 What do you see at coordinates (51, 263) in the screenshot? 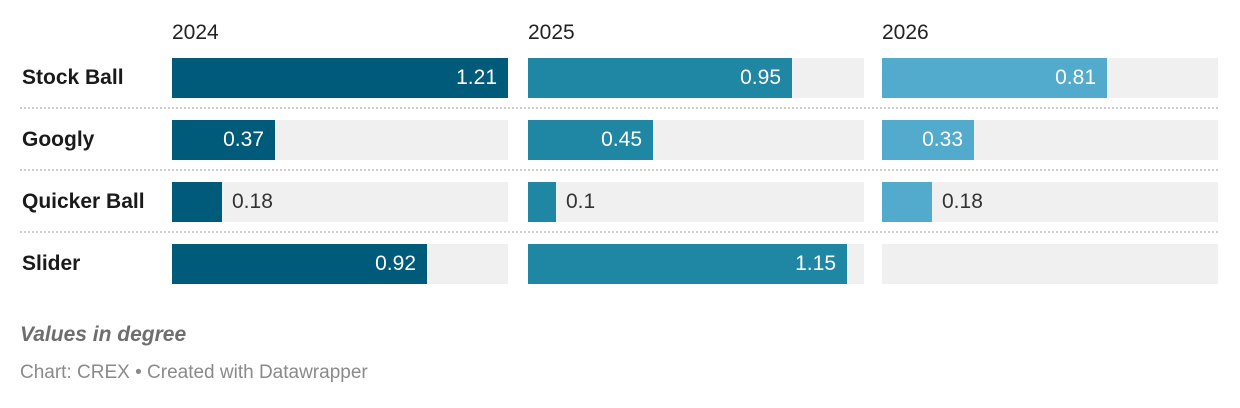
I see `row-label-slider: Slider` at bounding box center [51, 263].